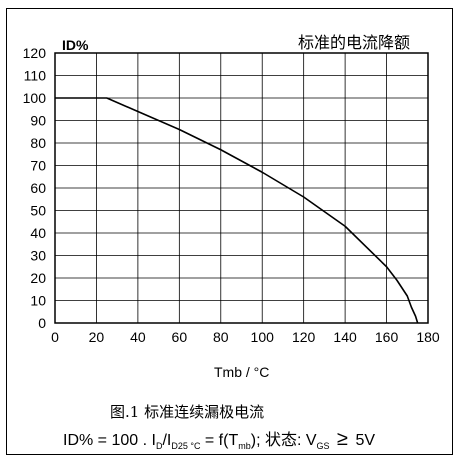  I want to click on formula-sub-gs: GS, so click(323, 446).